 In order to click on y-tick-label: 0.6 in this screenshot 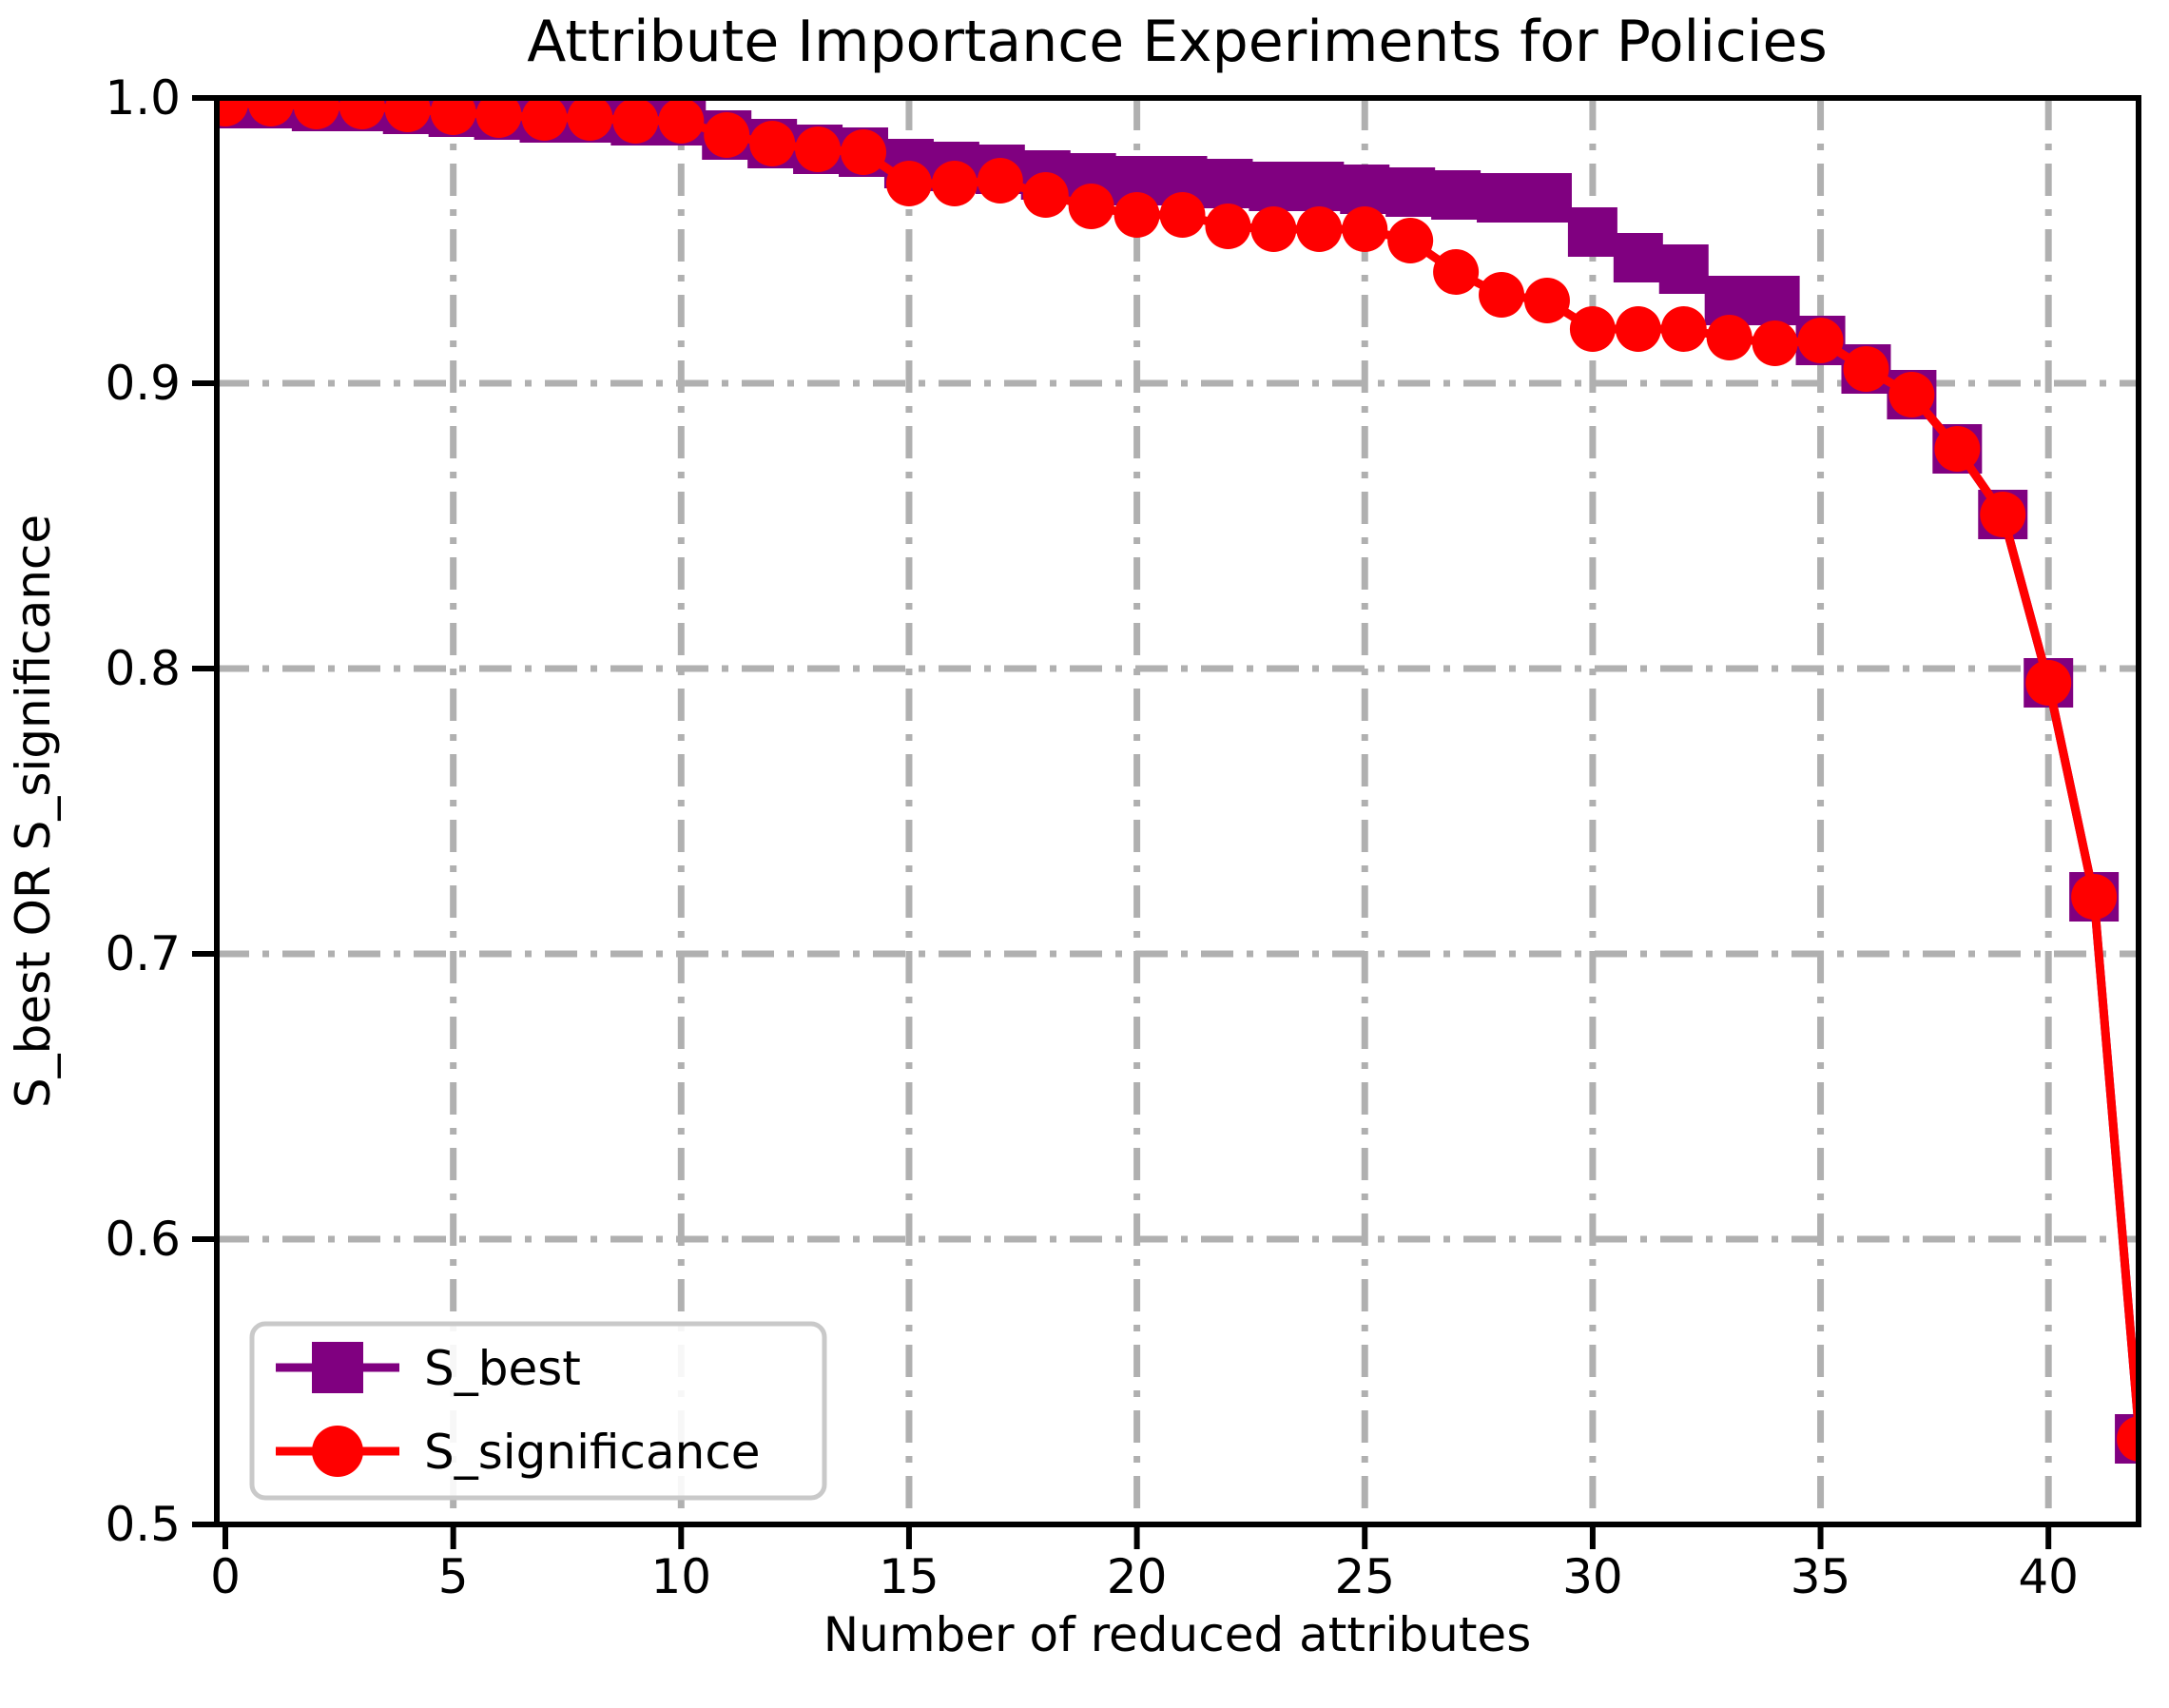, I will do `click(143, 1239)`.